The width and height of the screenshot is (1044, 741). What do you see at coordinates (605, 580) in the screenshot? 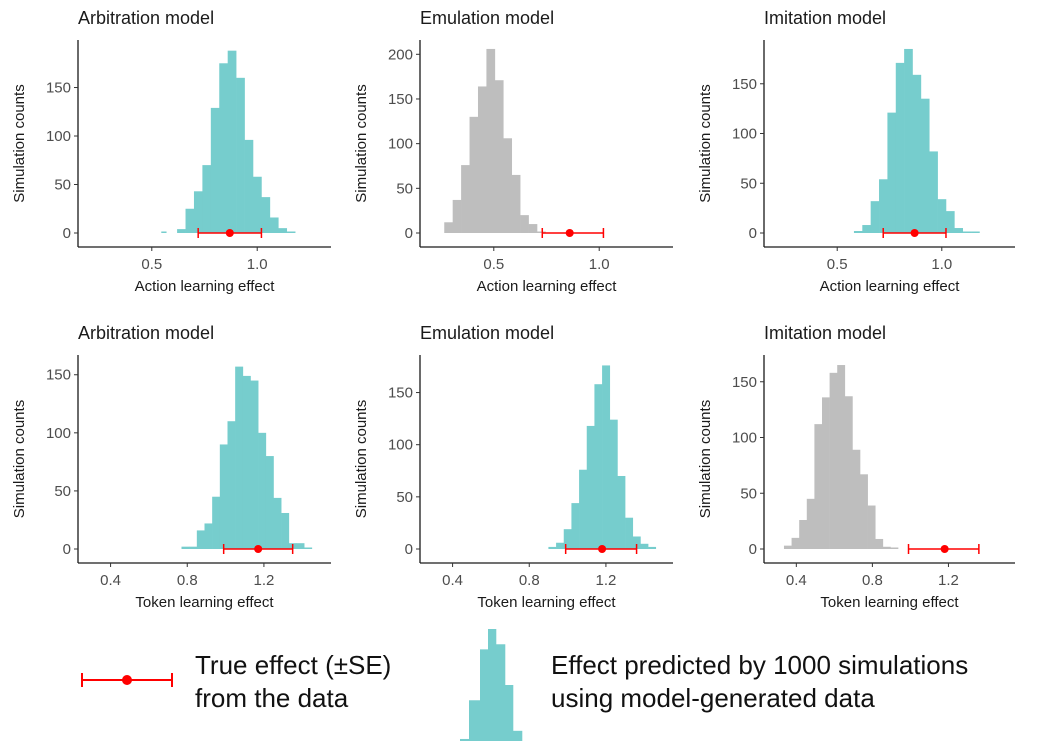
I see `x-tick-label: 1.2` at bounding box center [605, 580].